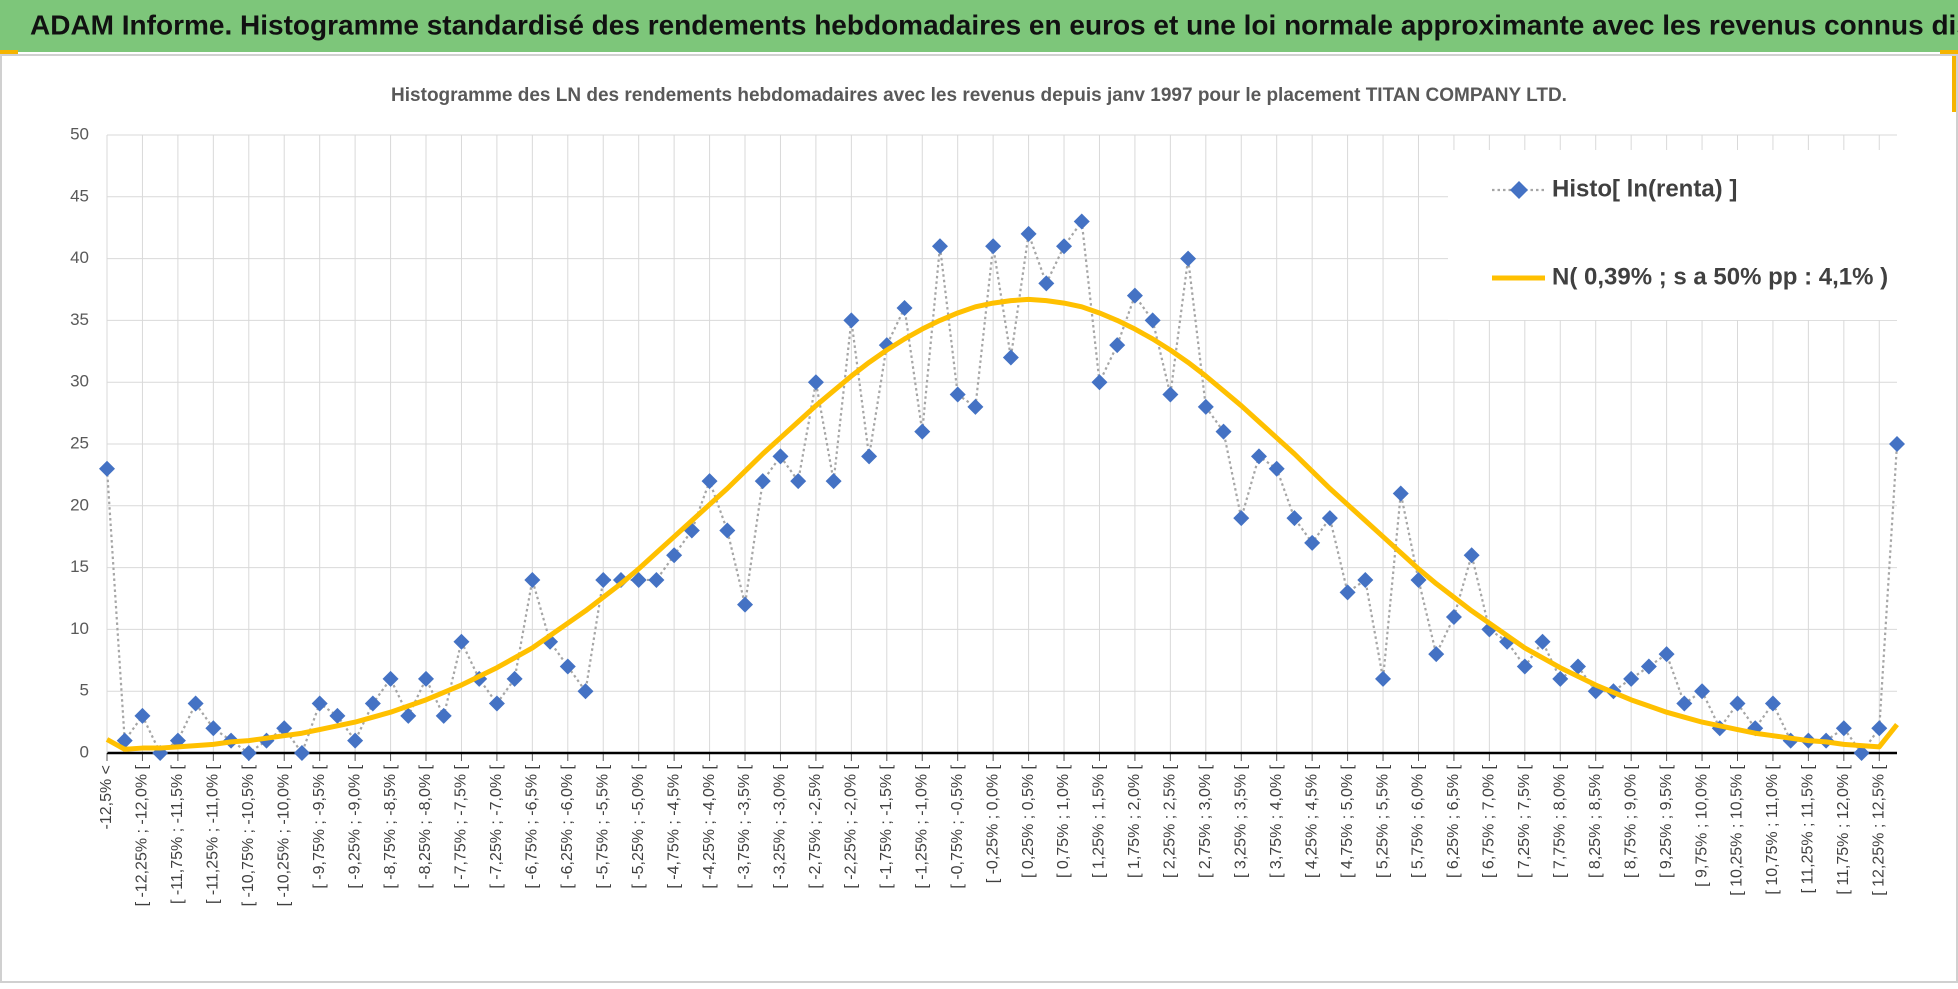  I want to click on x-tick-label: [ 2,25% ; 2,5% [, so click(1170, 821).